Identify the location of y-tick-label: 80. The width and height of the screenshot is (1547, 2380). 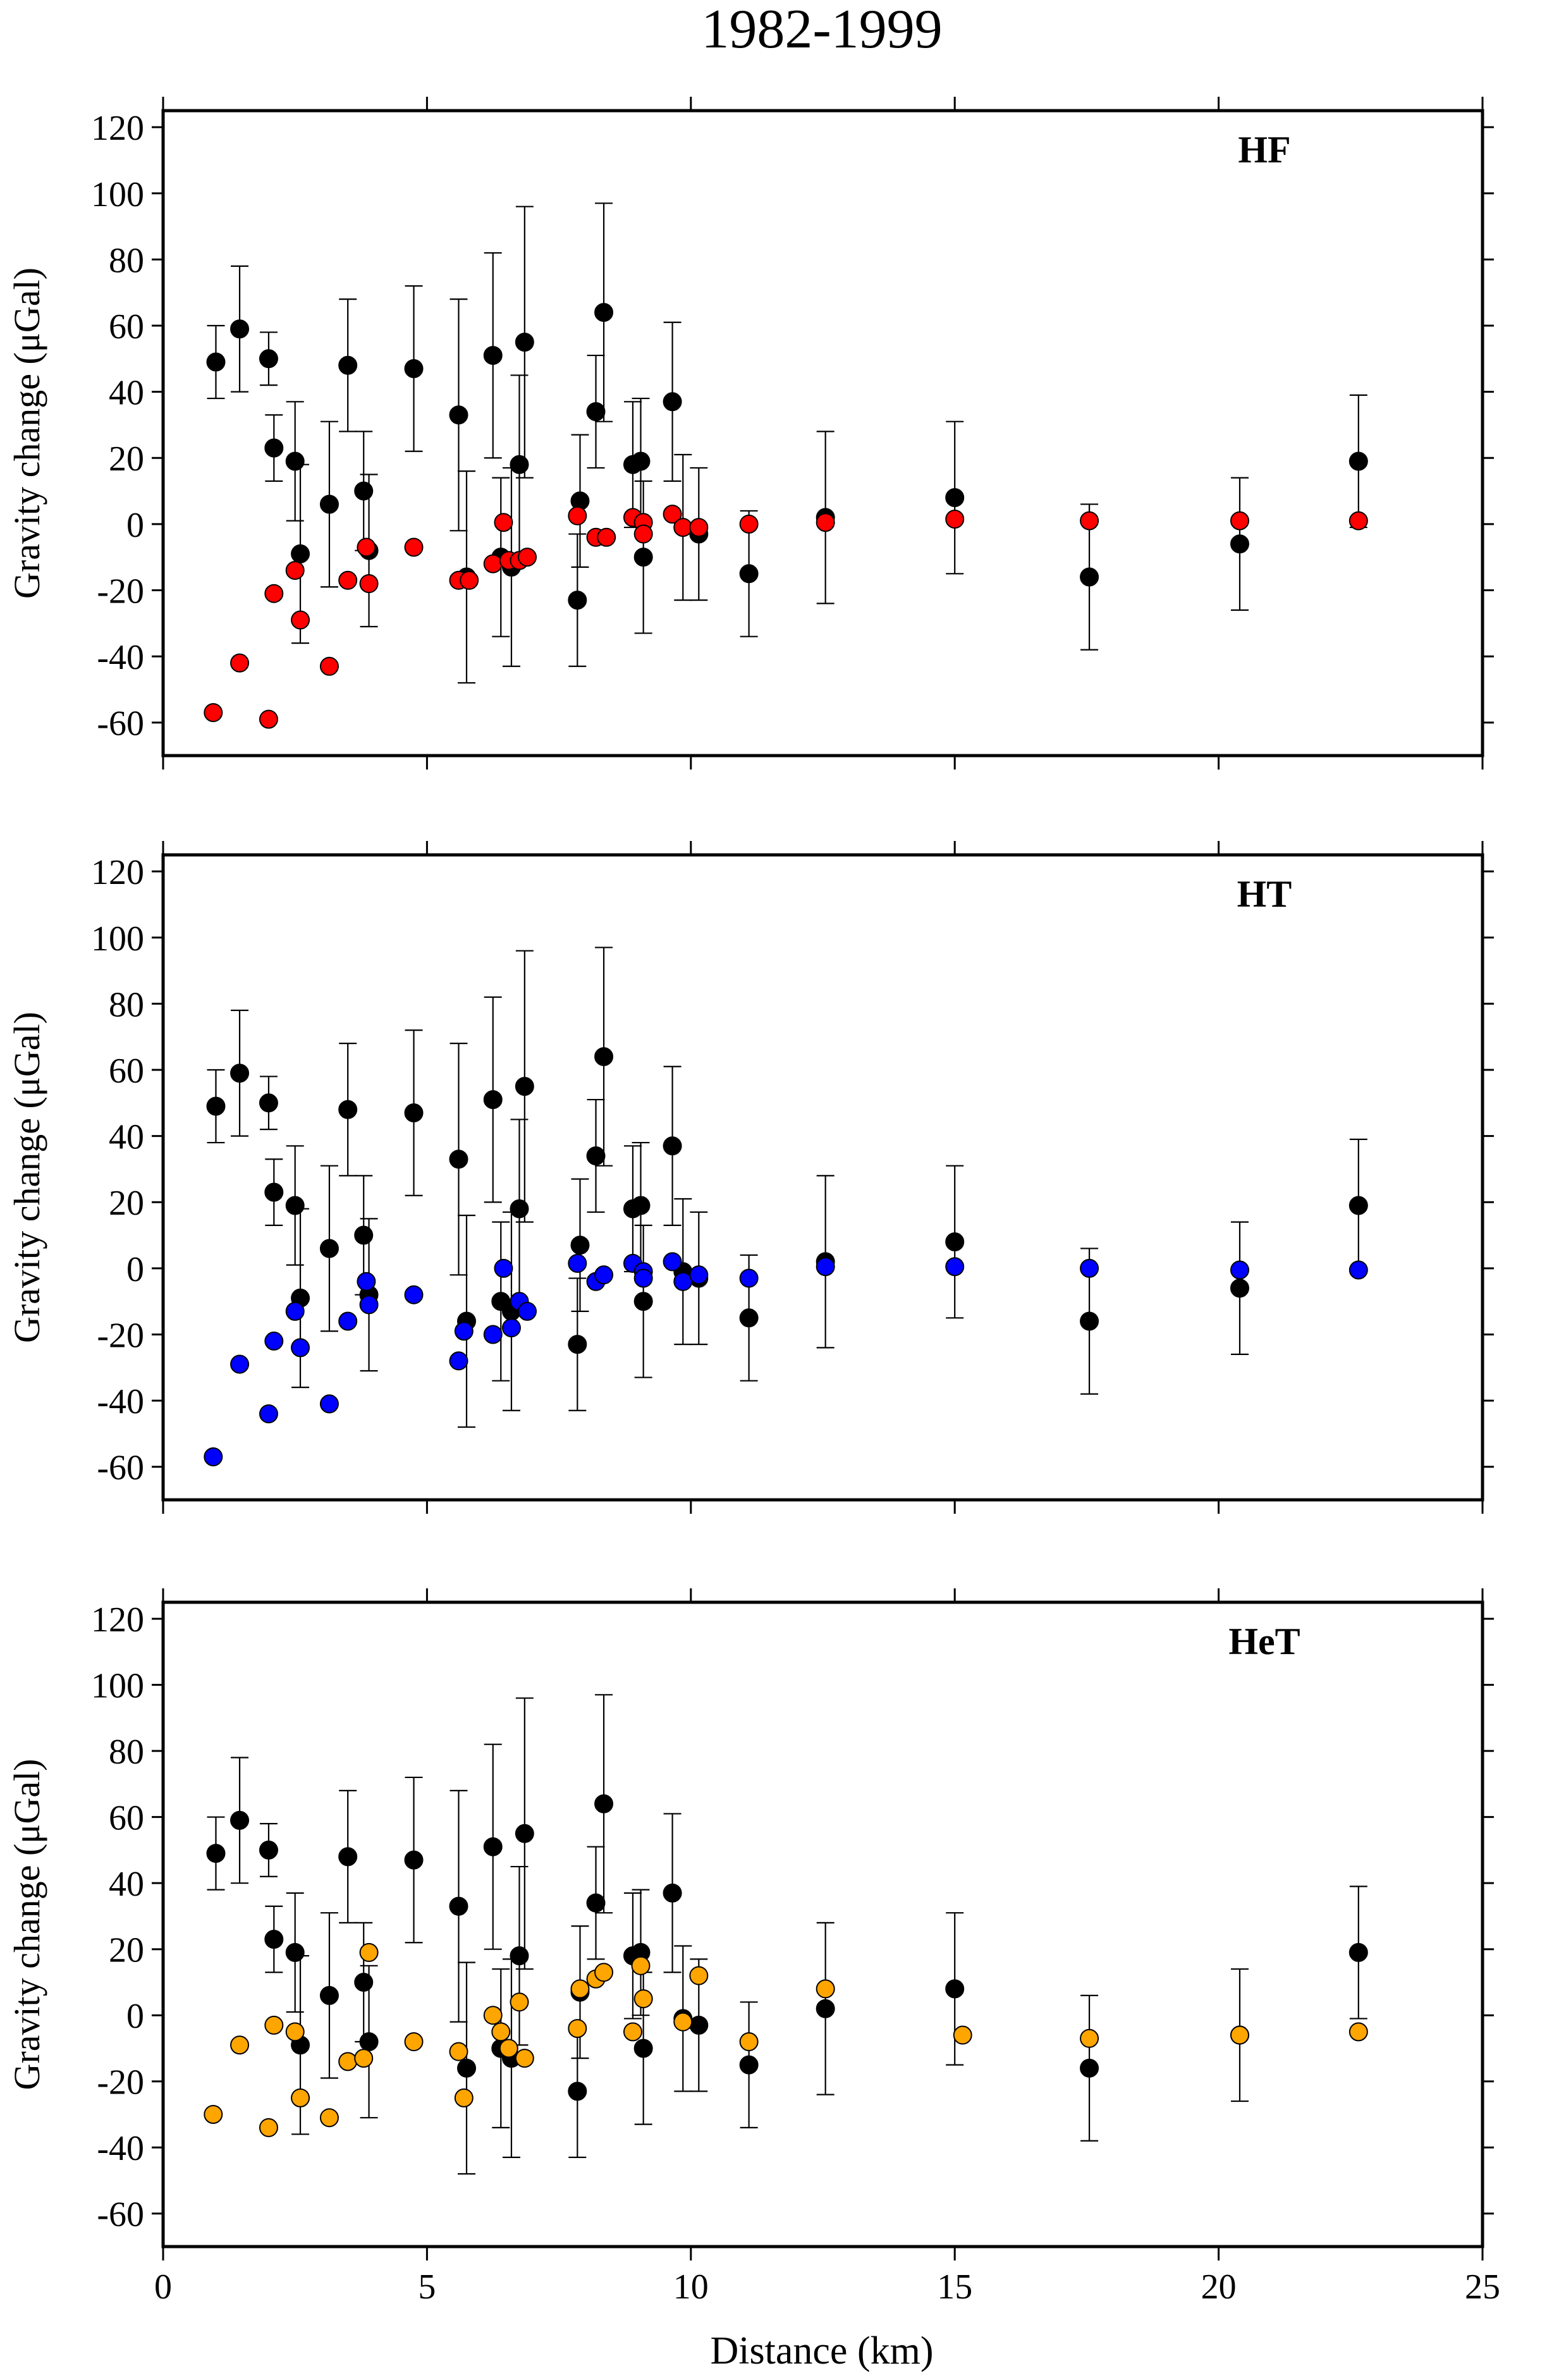
(126, 260).